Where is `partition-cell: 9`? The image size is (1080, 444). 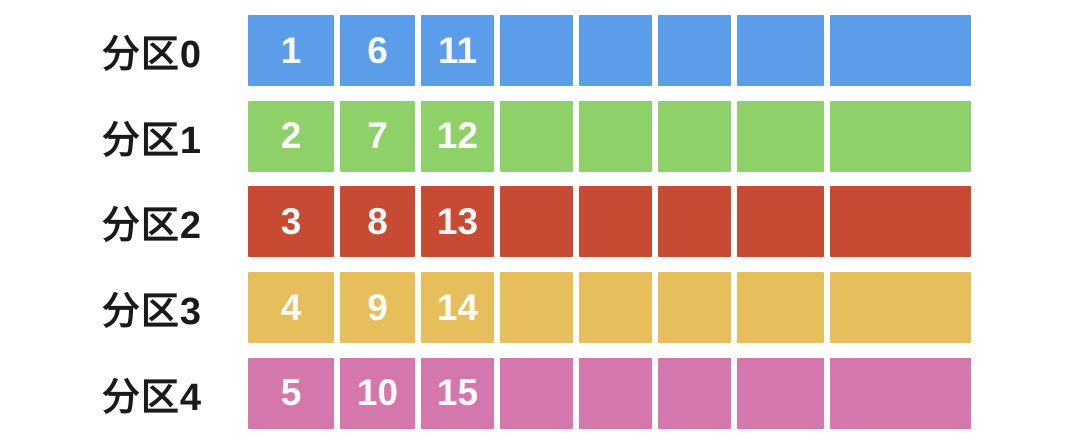 partition-cell: 9 is located at coordinates (377, 308).